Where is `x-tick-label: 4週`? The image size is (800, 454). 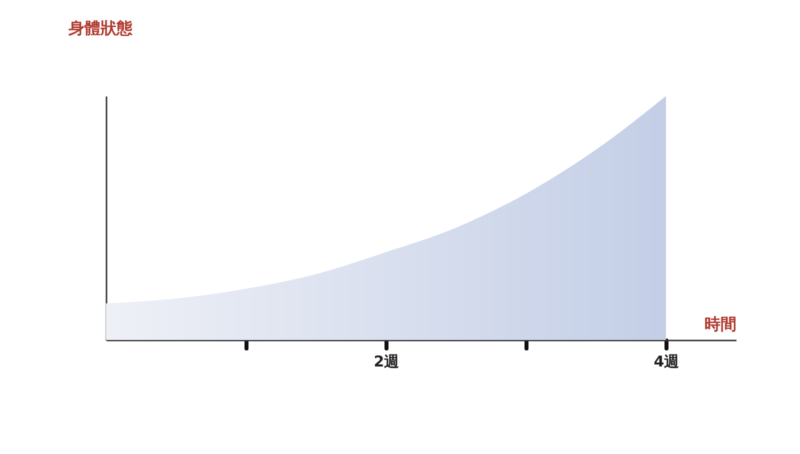
x-tick-label: 4週 is located at coordinates (667, 361).